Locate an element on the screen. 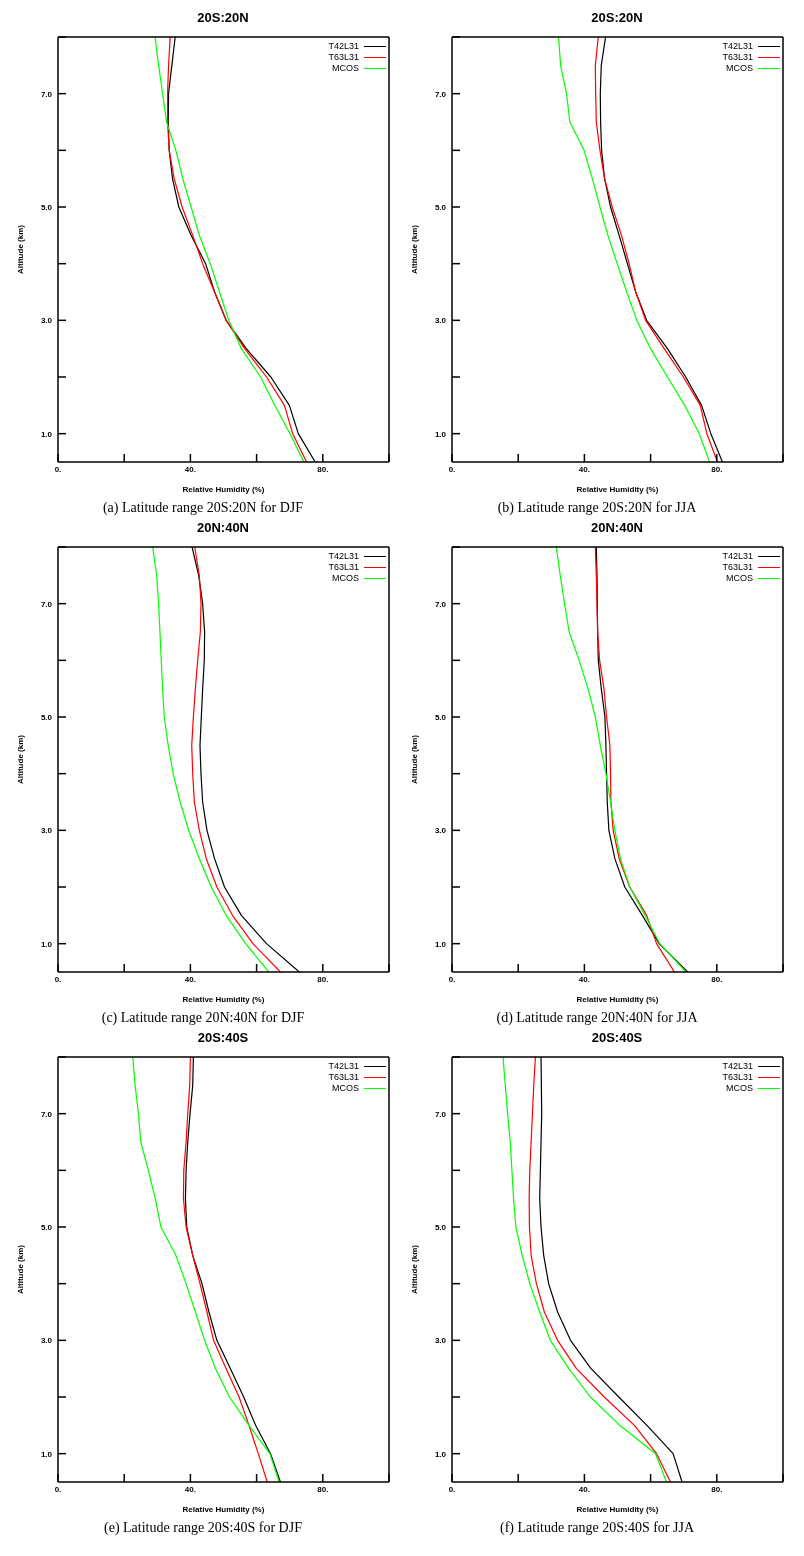 The image size is (804, 1556). text: (e) Latitude range 20S:40S for DJF is located at coordinates (203, 1528).